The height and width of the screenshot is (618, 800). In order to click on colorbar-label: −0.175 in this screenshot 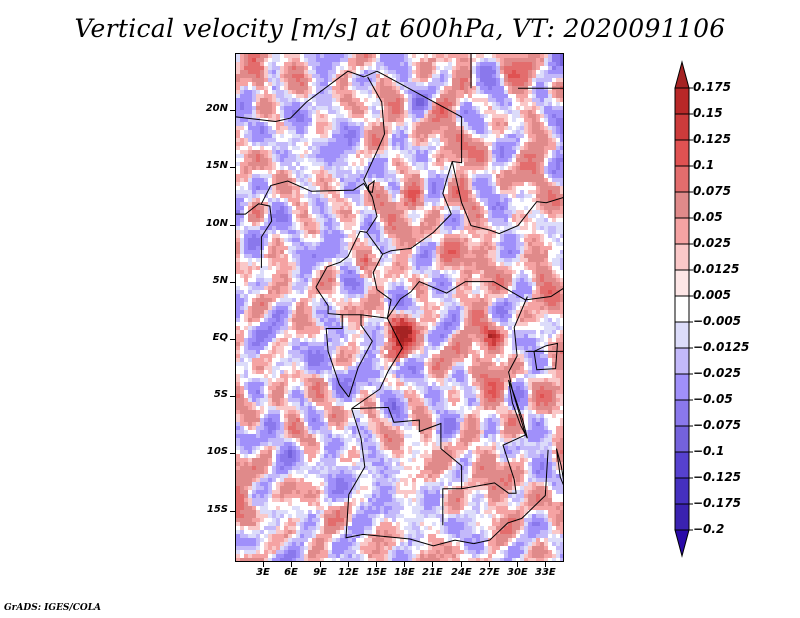, I will do `click(717, 503)`.